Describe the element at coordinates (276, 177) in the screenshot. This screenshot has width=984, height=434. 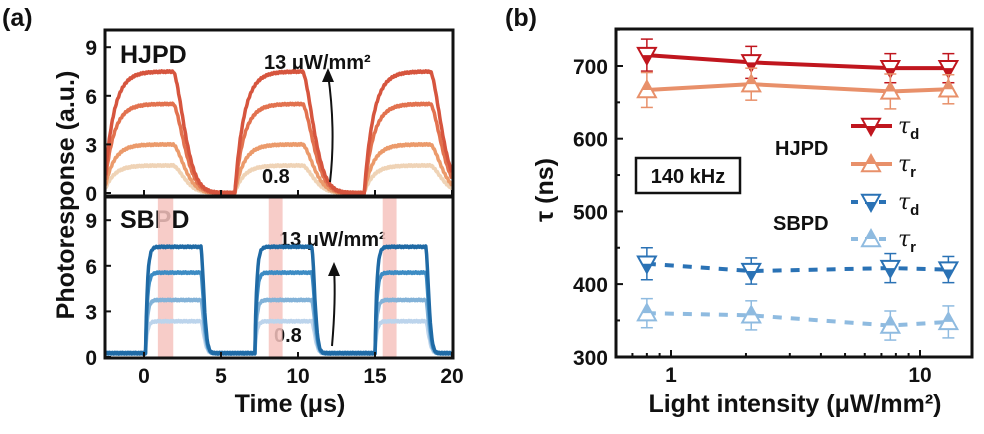
I see `hjpd-annotation-low: 0.8` at that location.